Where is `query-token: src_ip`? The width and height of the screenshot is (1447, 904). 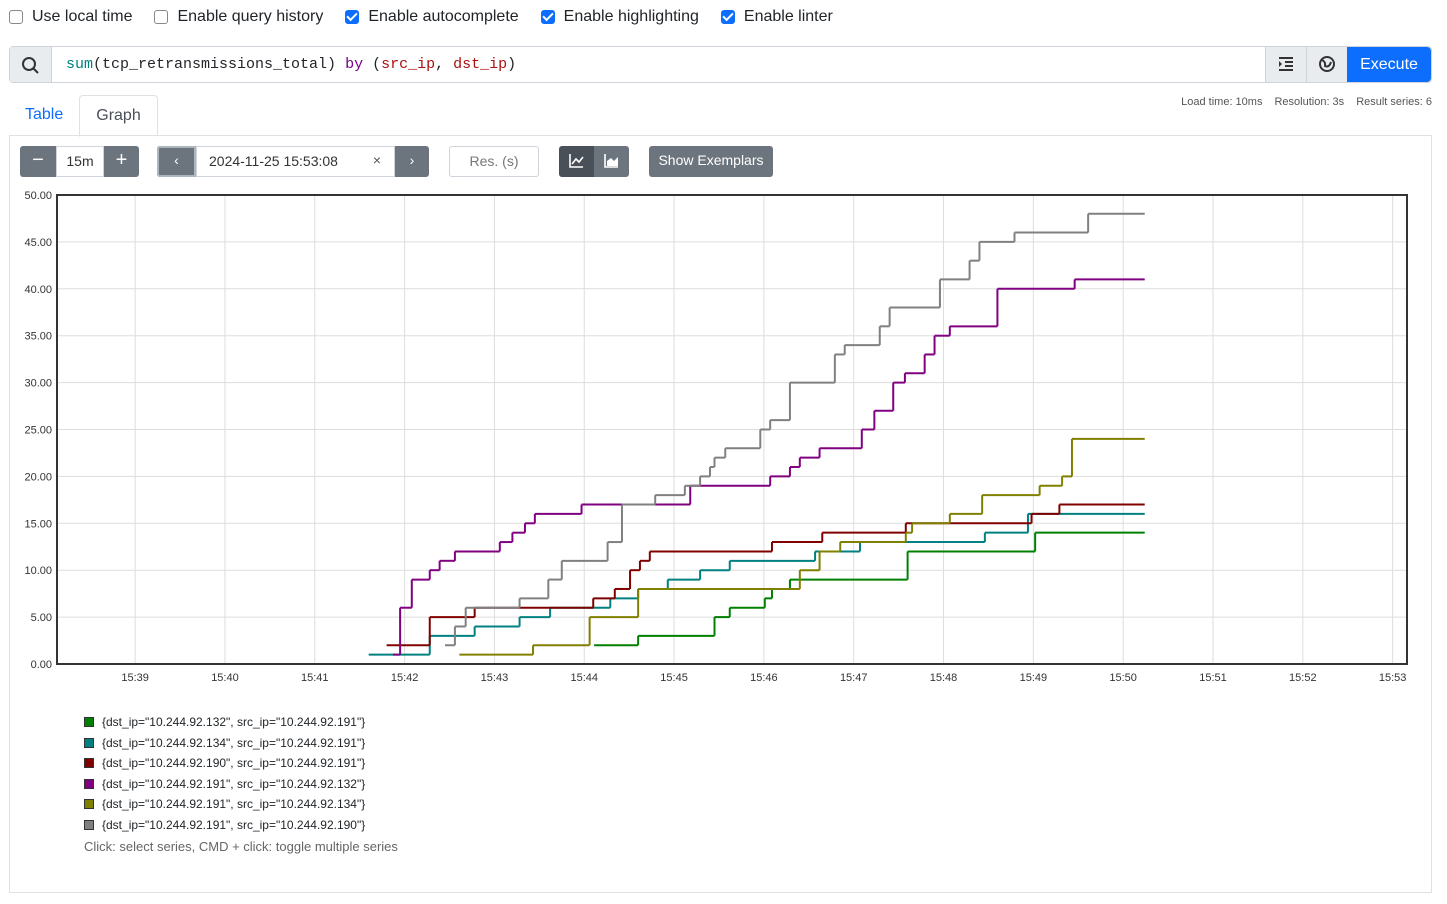
query-token: src_ip is located at coordinates (408, 64).